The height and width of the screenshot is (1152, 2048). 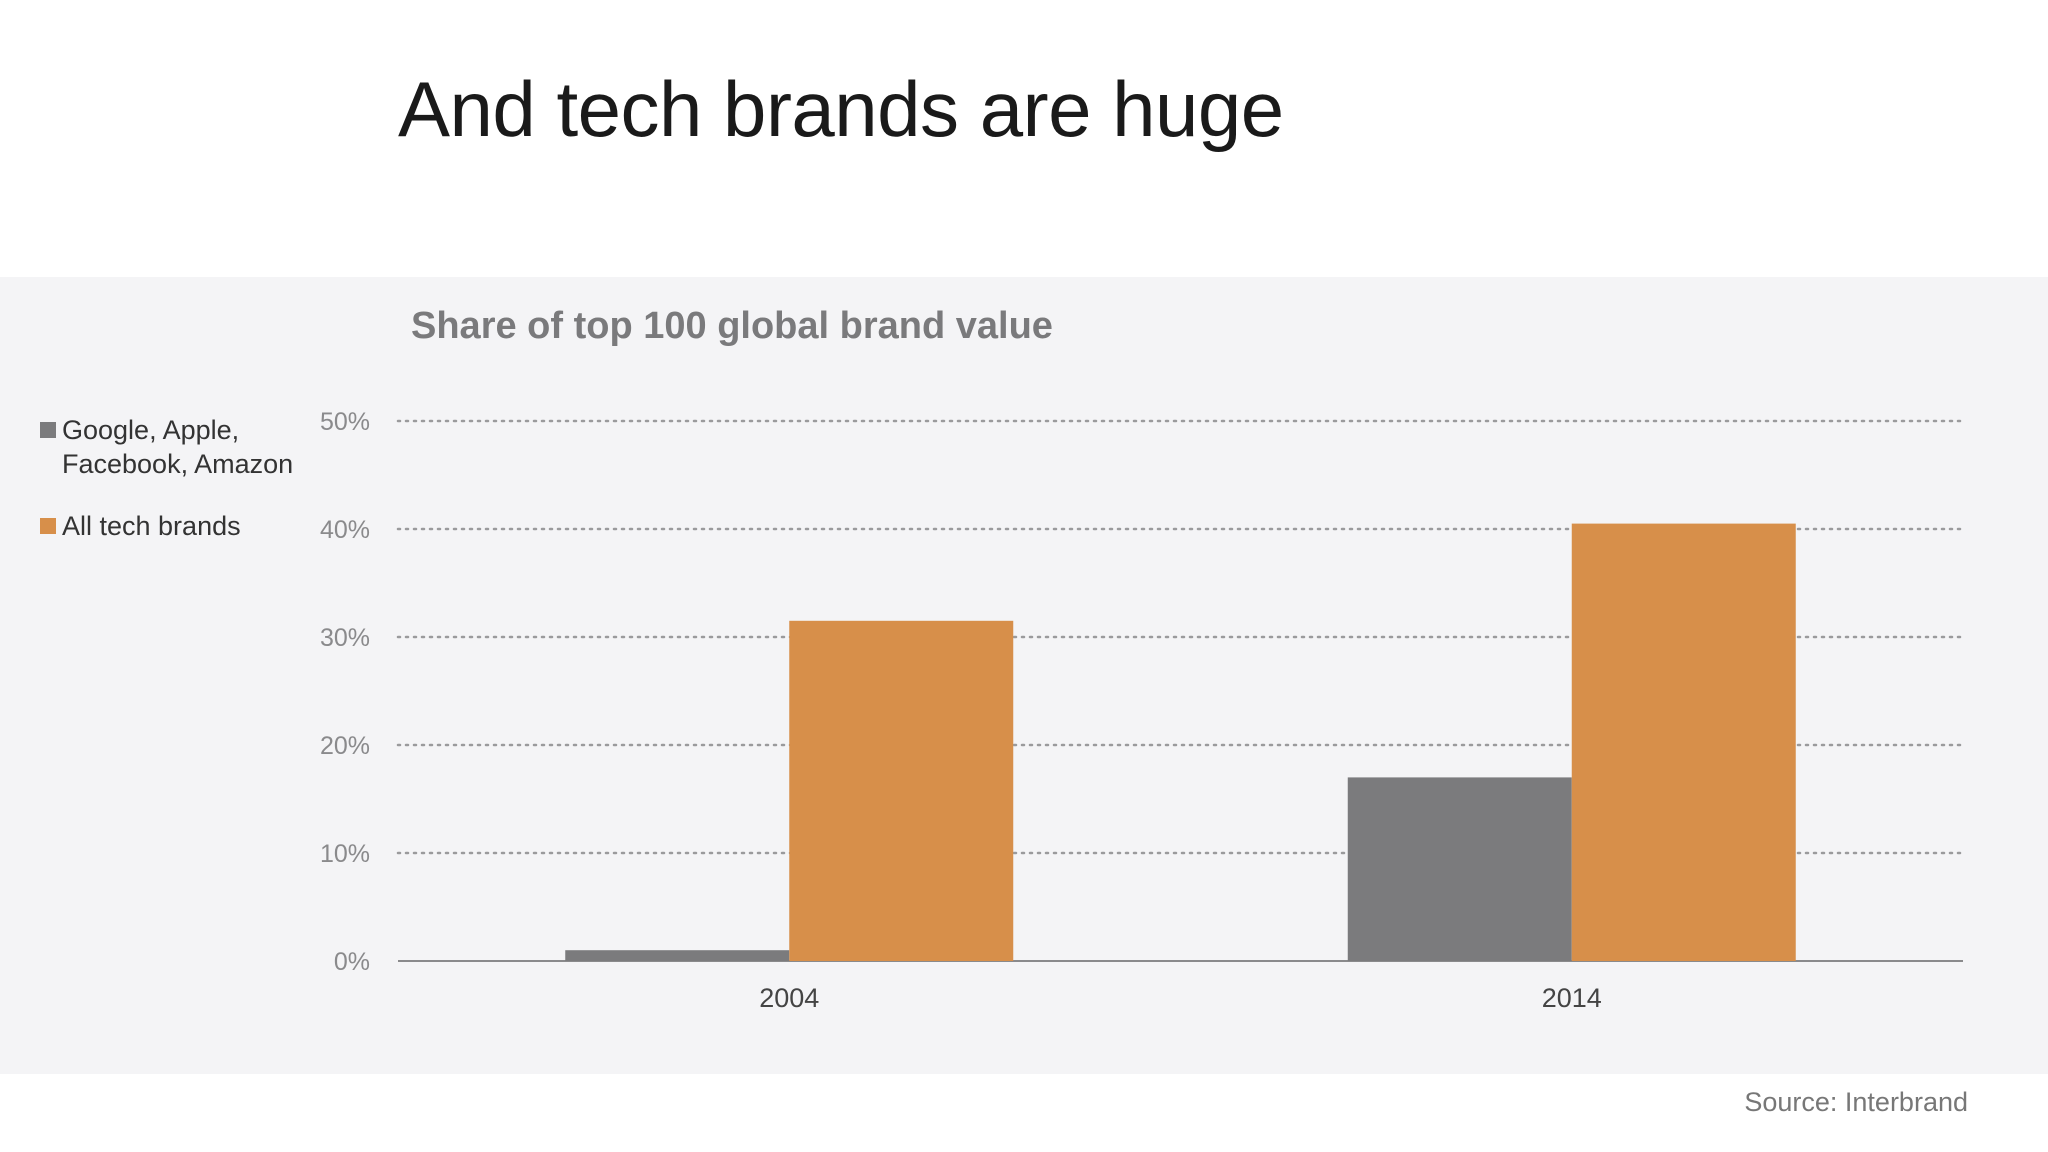 What do you see at coordinates (1683, 742) in the screenshot?
I see `bar-all-tech-2014` at bounding box center [1683, 742].